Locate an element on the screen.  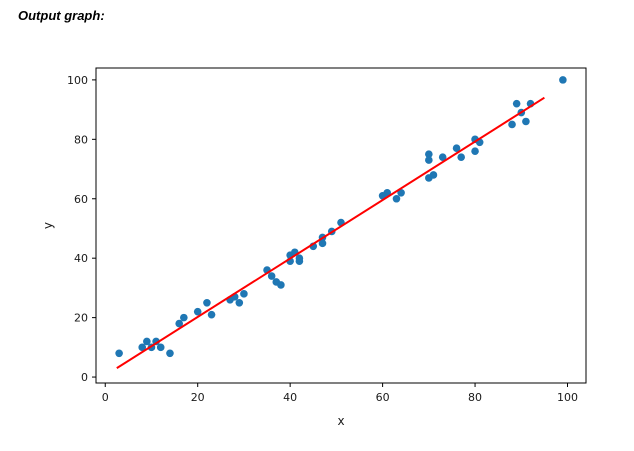
y-tick-label: 20 is located at coordinates (81, 318).